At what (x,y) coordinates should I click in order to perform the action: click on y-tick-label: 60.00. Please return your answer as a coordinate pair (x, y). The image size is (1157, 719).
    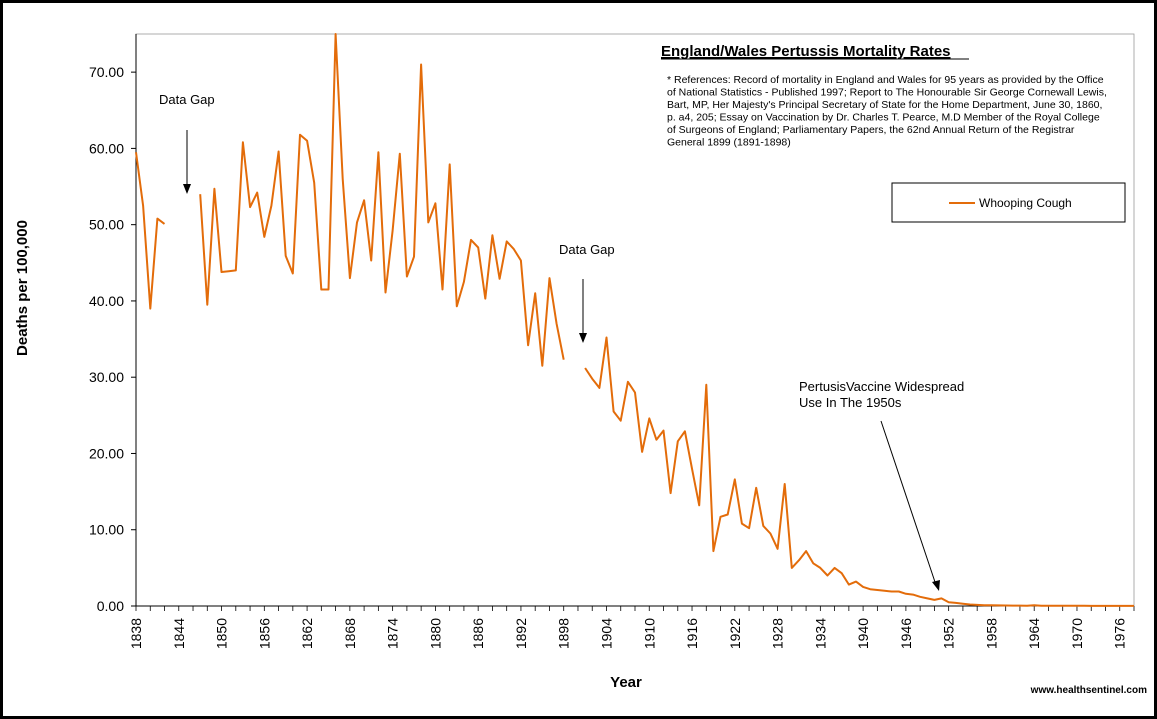
    Looking at the image, I should click on (106, 148).